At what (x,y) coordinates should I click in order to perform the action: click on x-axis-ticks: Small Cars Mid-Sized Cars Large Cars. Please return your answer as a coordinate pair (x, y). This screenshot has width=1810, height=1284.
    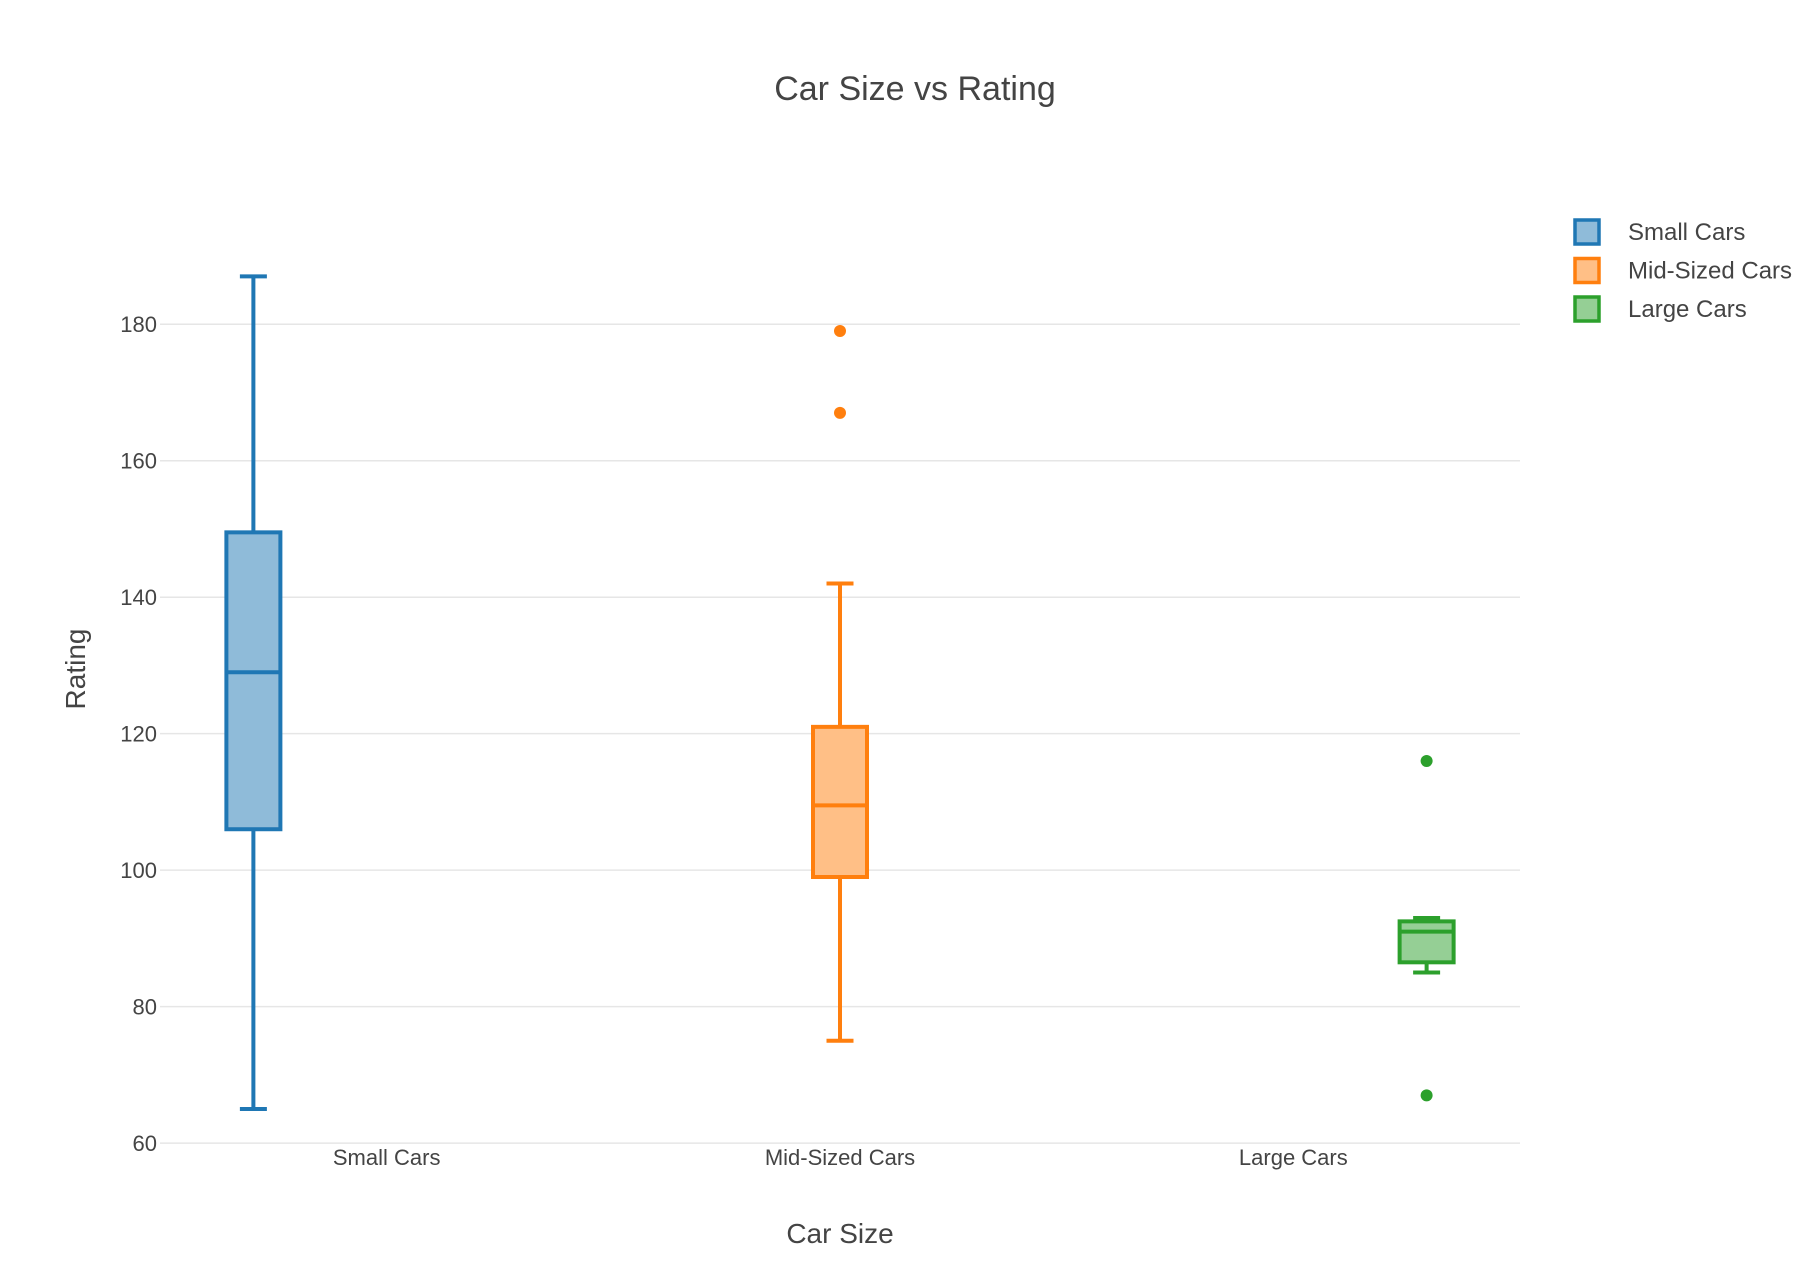
    Looking at the image, I should click on (840, 1157).